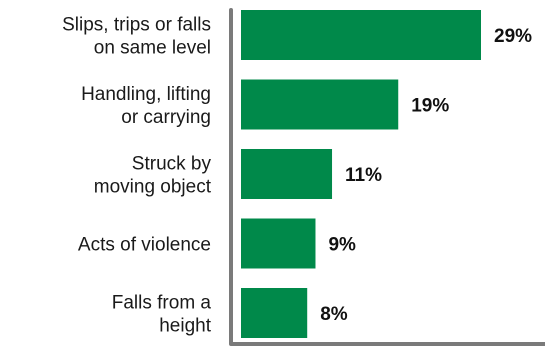 Image resolution: width=545 pixels, height=350 pixels. Describe the element at coordinates (162, 315) in the screenshot. I see `category-label-4: Falls from a height` at that location.